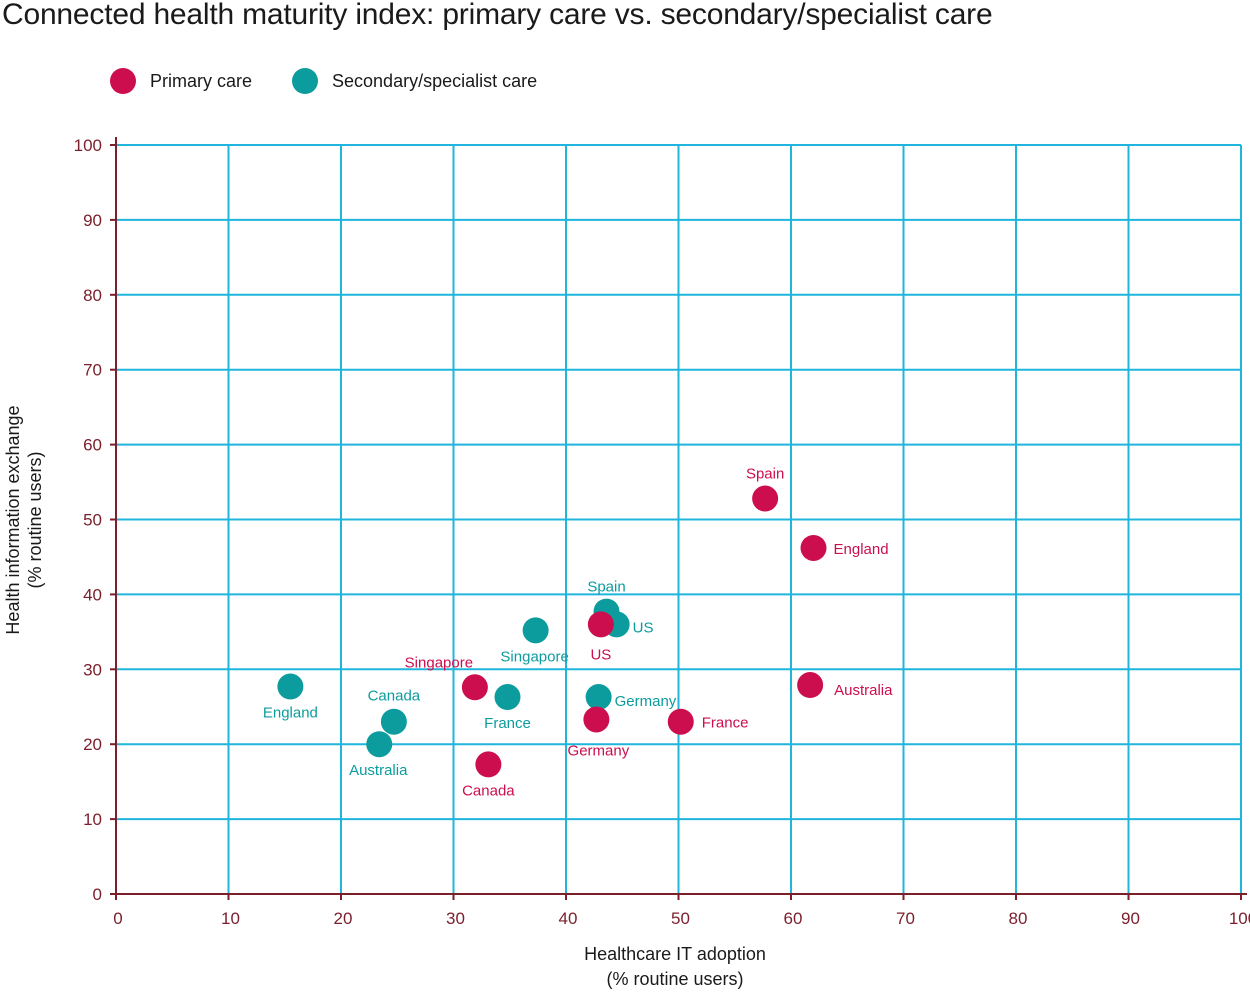 This screenshot has width=1250, height=992. What do you see at coordinates (92, 819) in the screenshot?
I see `y-tick-label: 10` at bounding box center [92, 819].